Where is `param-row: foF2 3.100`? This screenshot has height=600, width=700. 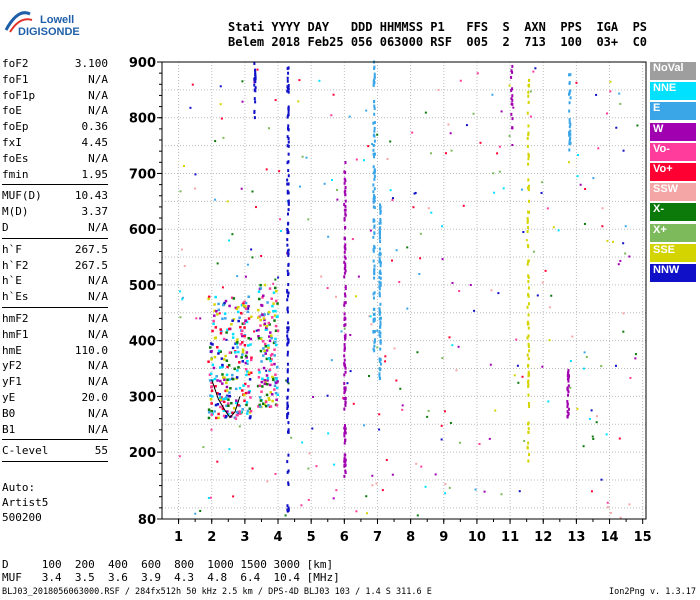 param-row: foF2 3.100 is located at coordinates (55, 64).